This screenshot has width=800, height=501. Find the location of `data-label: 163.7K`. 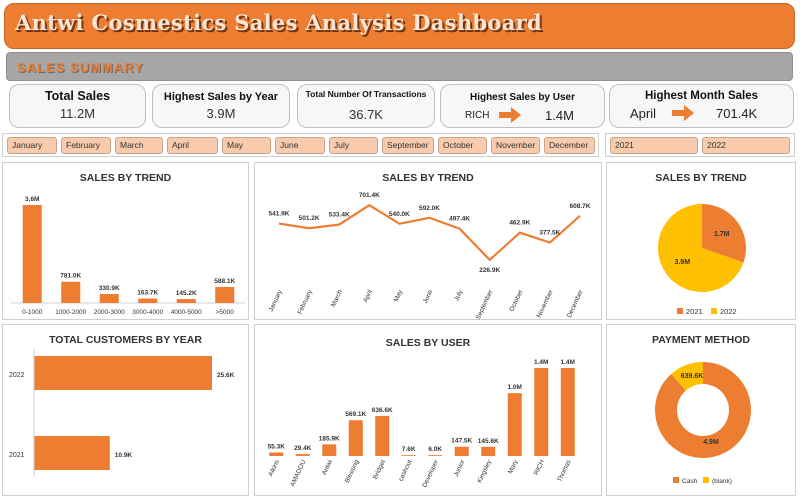

data-label: 163.7K is located at coordinates (147, 293).